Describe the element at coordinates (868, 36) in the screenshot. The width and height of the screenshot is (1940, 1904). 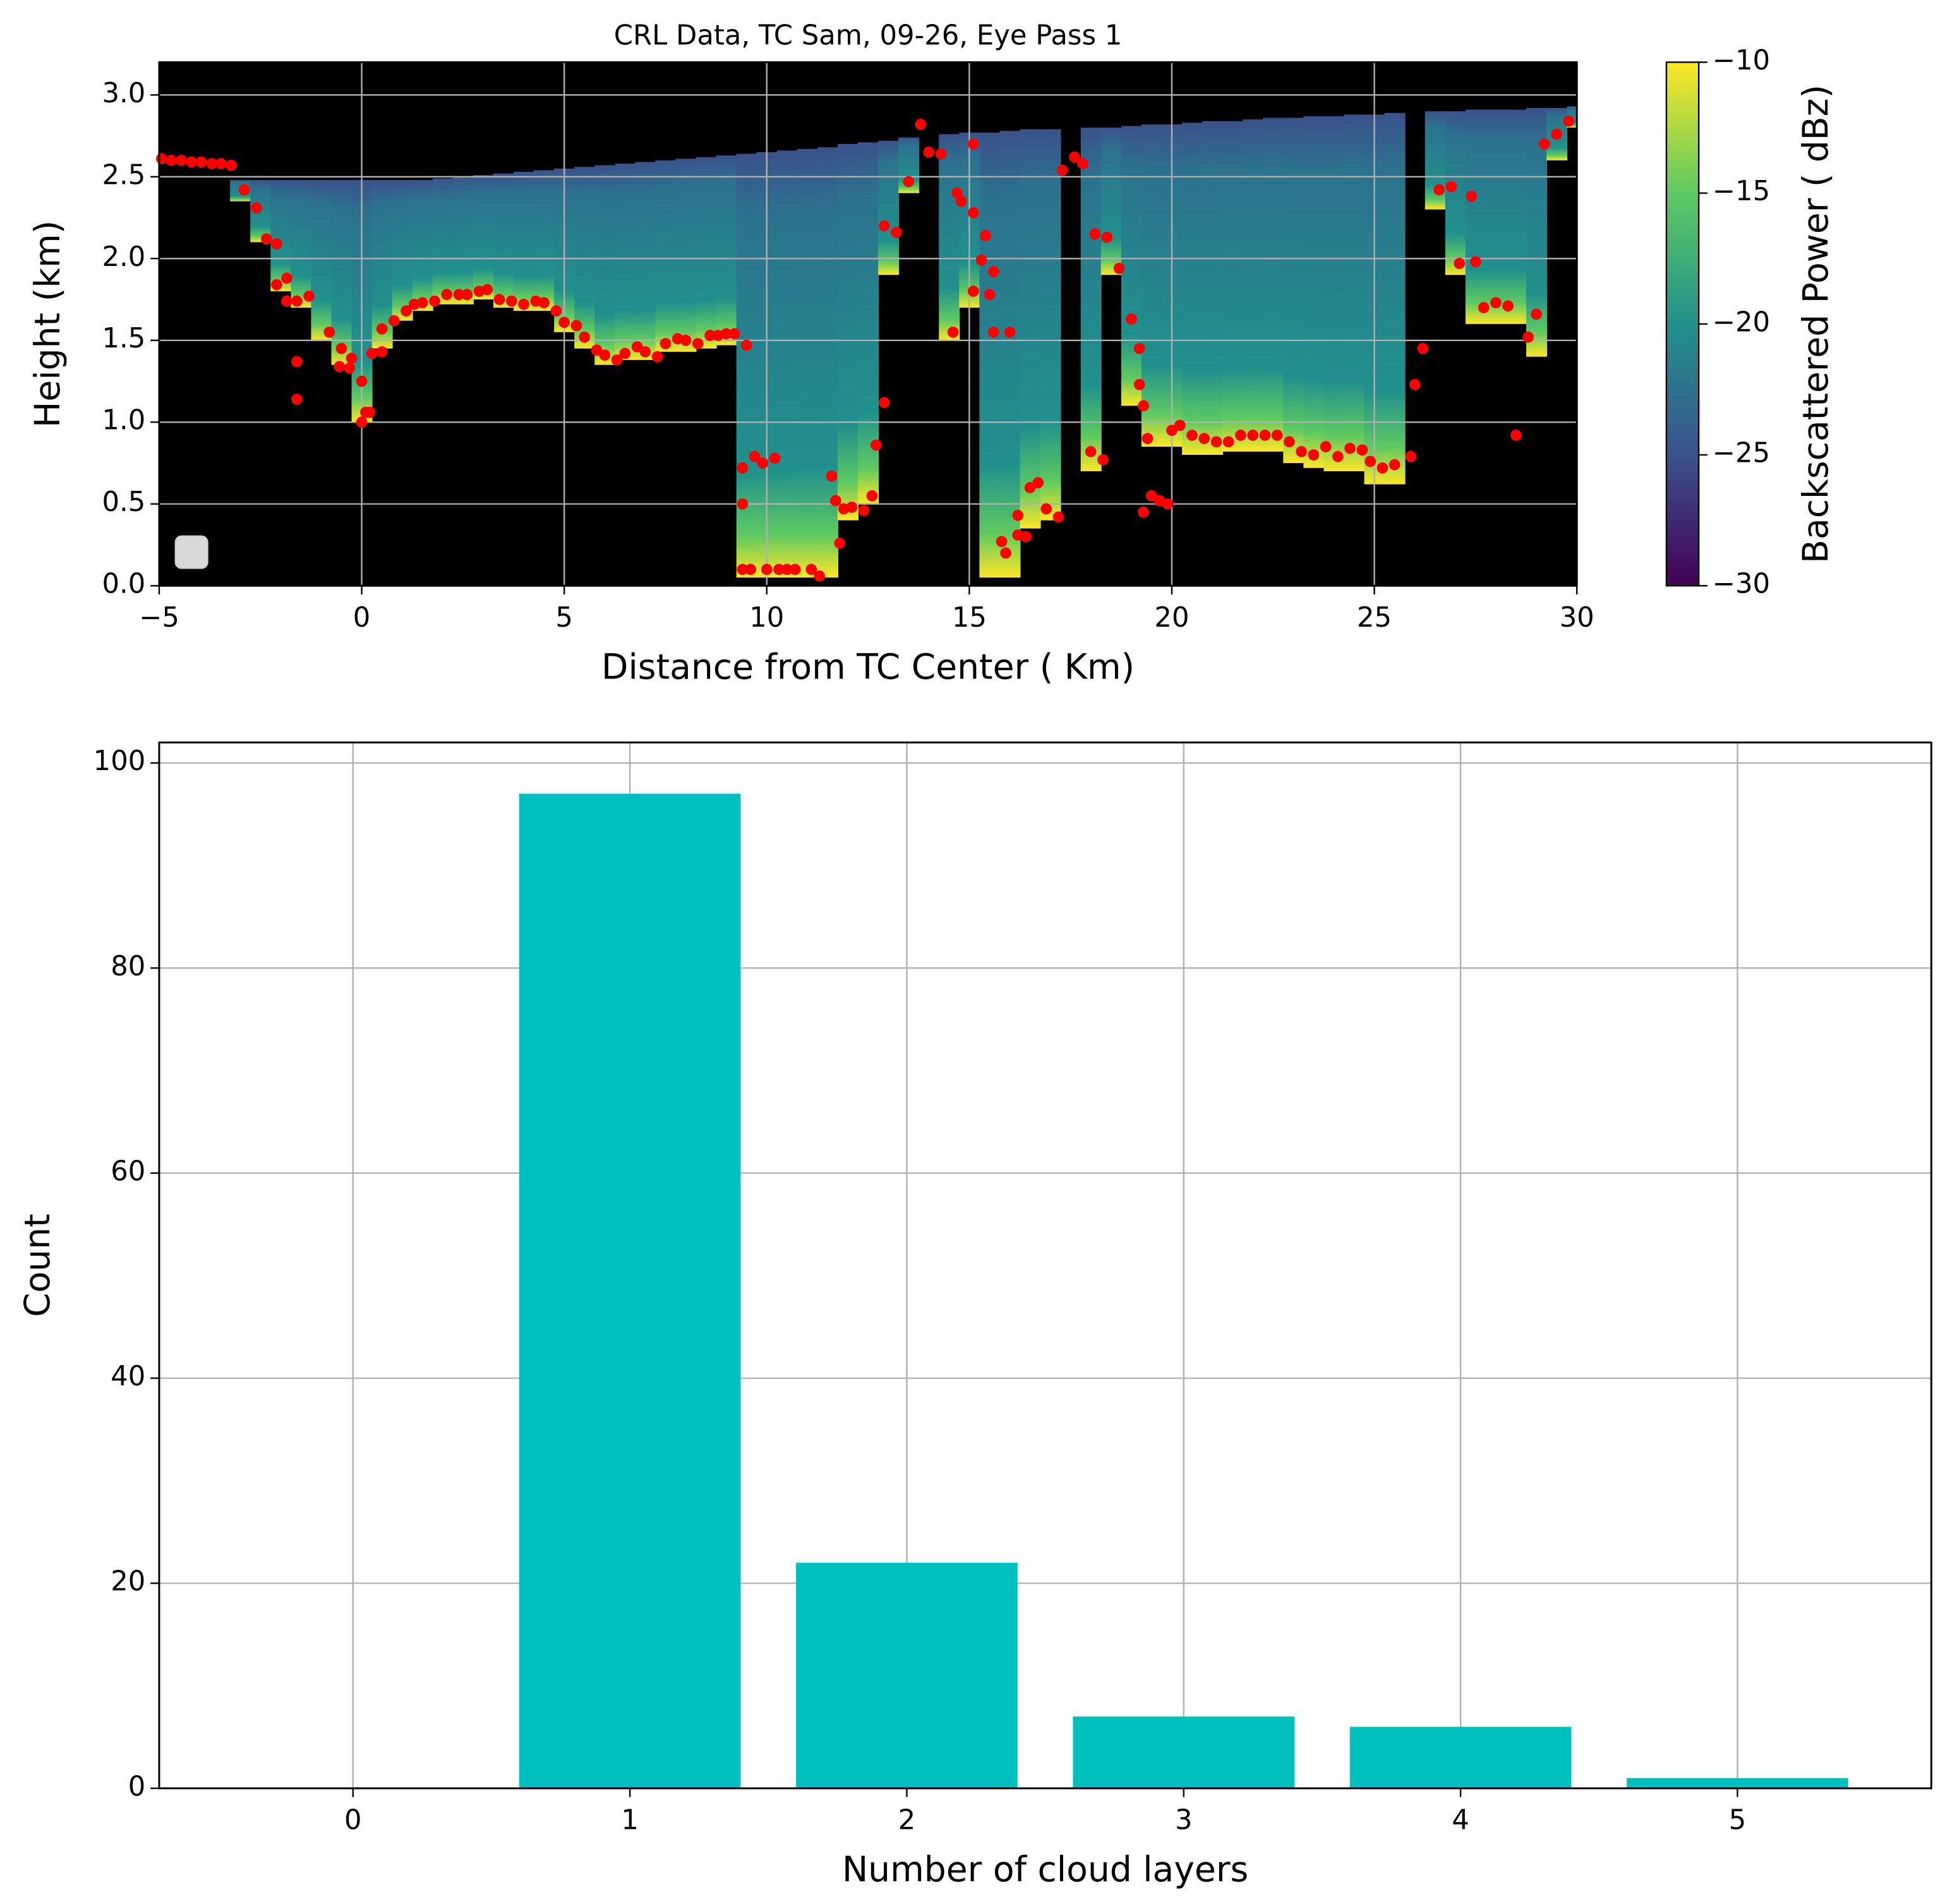
I see `chart-title: CRL Data, TC Sam, 09-26, Eye Pass 1` at that location.